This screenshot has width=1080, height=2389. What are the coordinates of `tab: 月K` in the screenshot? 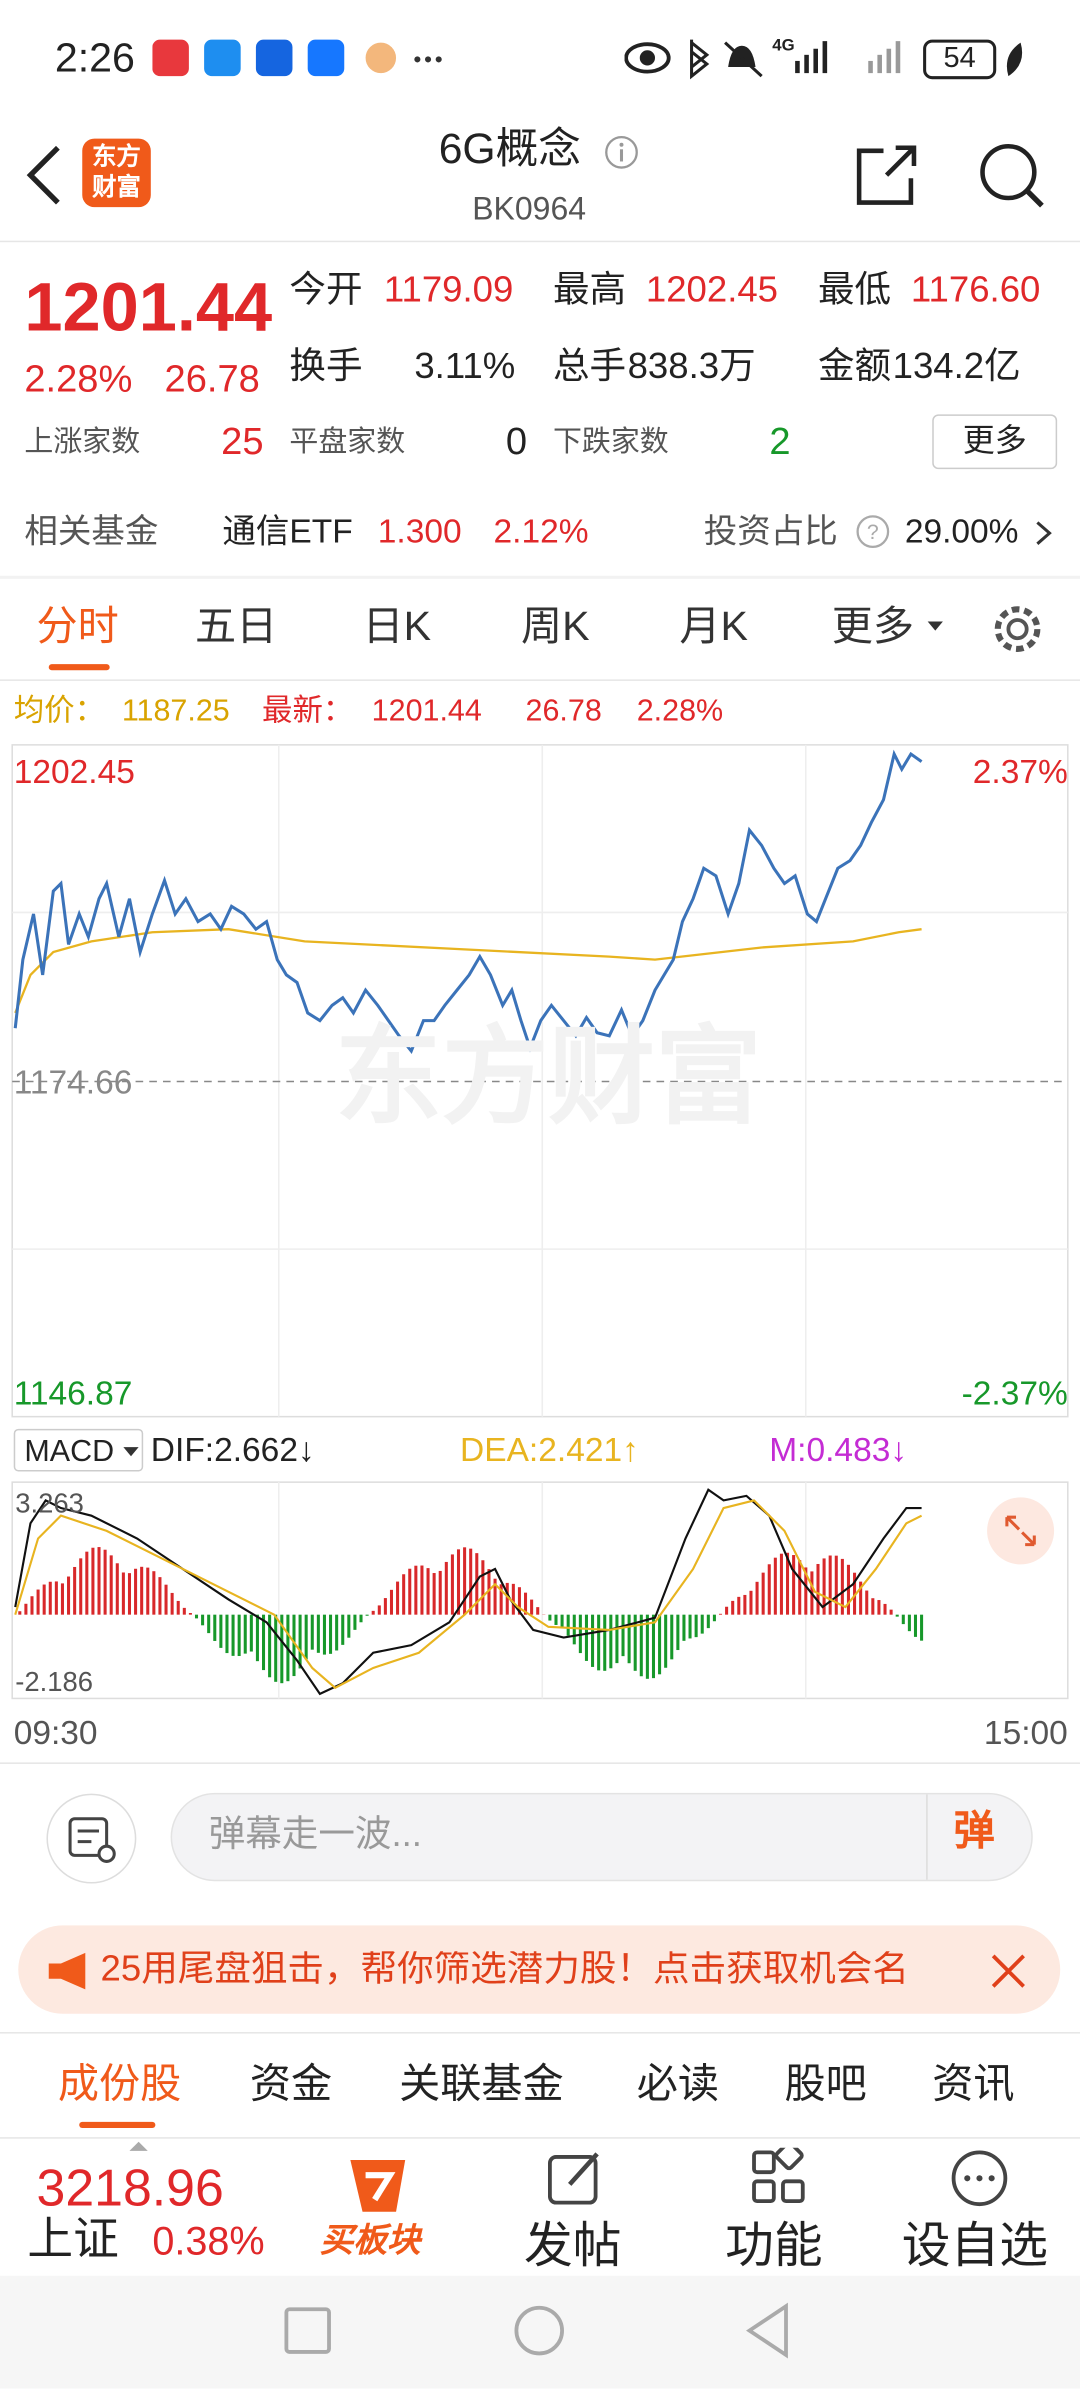 It's located at (713, 626).